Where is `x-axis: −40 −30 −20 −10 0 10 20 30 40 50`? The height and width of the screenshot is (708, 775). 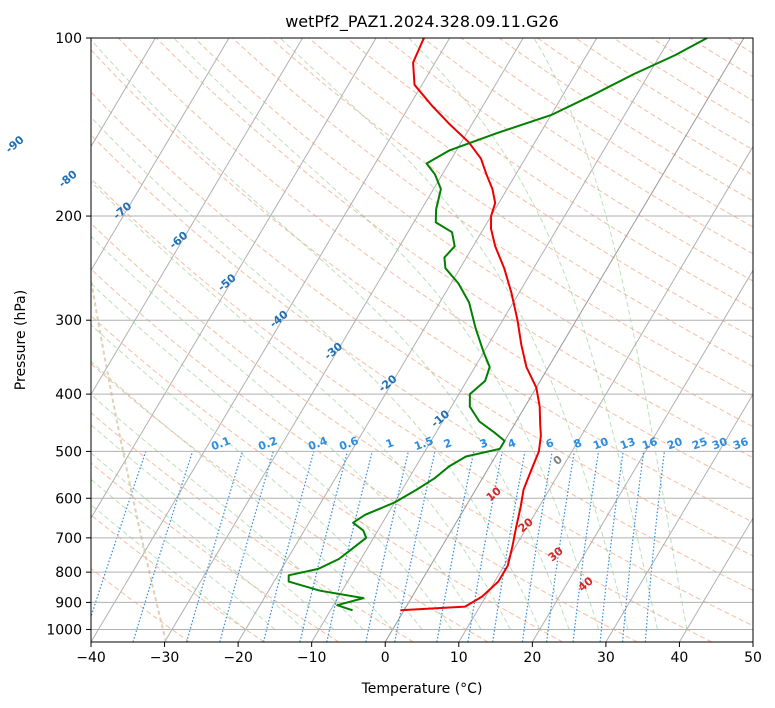 x-axis: −40 −30 −20 −10 0 10 20 30 40 50 is located at coordinates (419, 654).